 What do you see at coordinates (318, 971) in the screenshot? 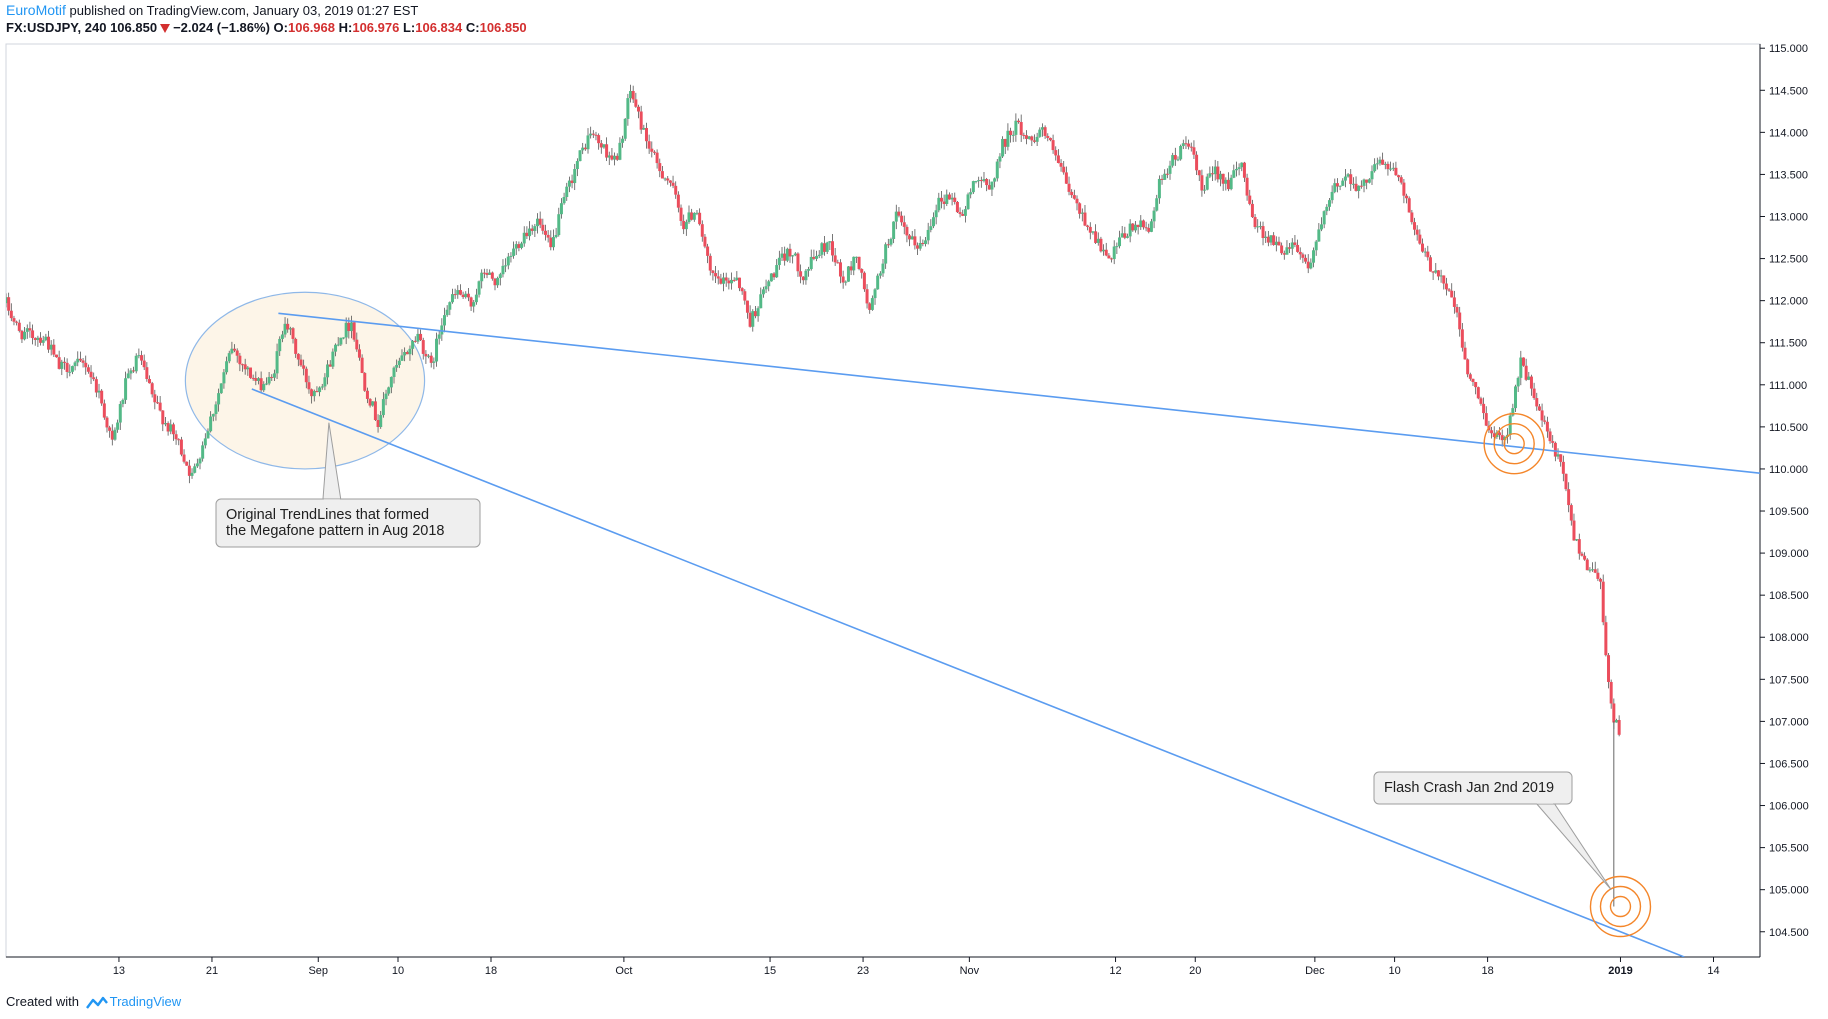
I see `x-tick-label: Sep` at bounding box center [318, 971].